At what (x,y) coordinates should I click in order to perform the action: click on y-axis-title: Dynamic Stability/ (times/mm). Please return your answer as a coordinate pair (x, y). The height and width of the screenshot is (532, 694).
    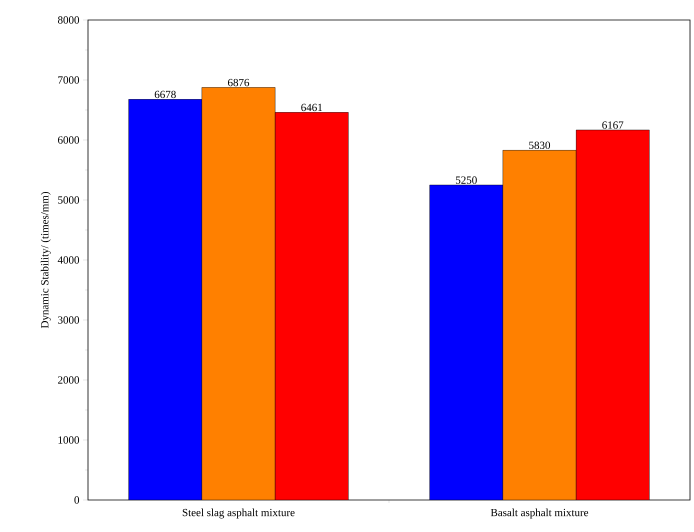
    Looking at the image, I should click on (45, 260).